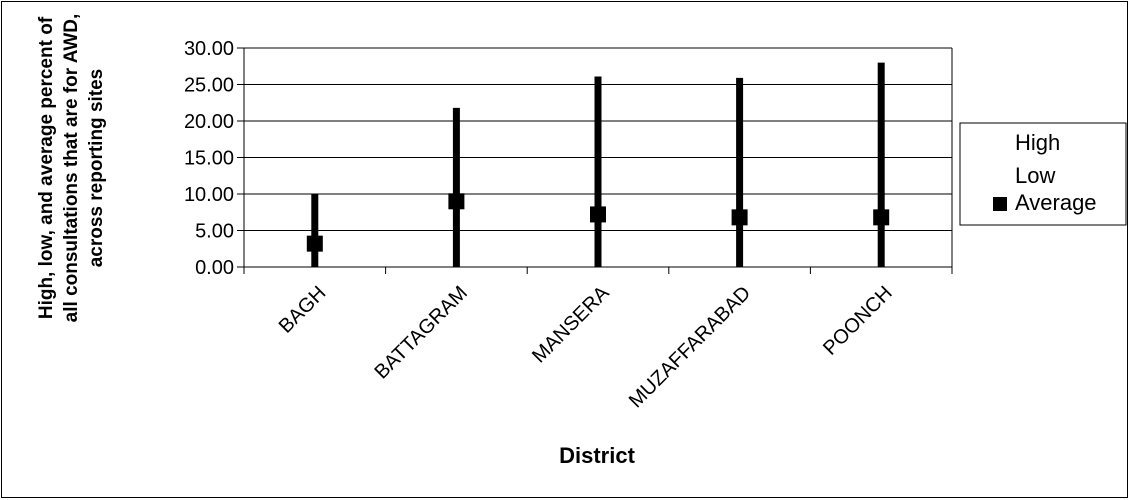 Image resolution: width=1130 pixels, height=500 pixels. I want to click on legend-box, so click(1043, 174).